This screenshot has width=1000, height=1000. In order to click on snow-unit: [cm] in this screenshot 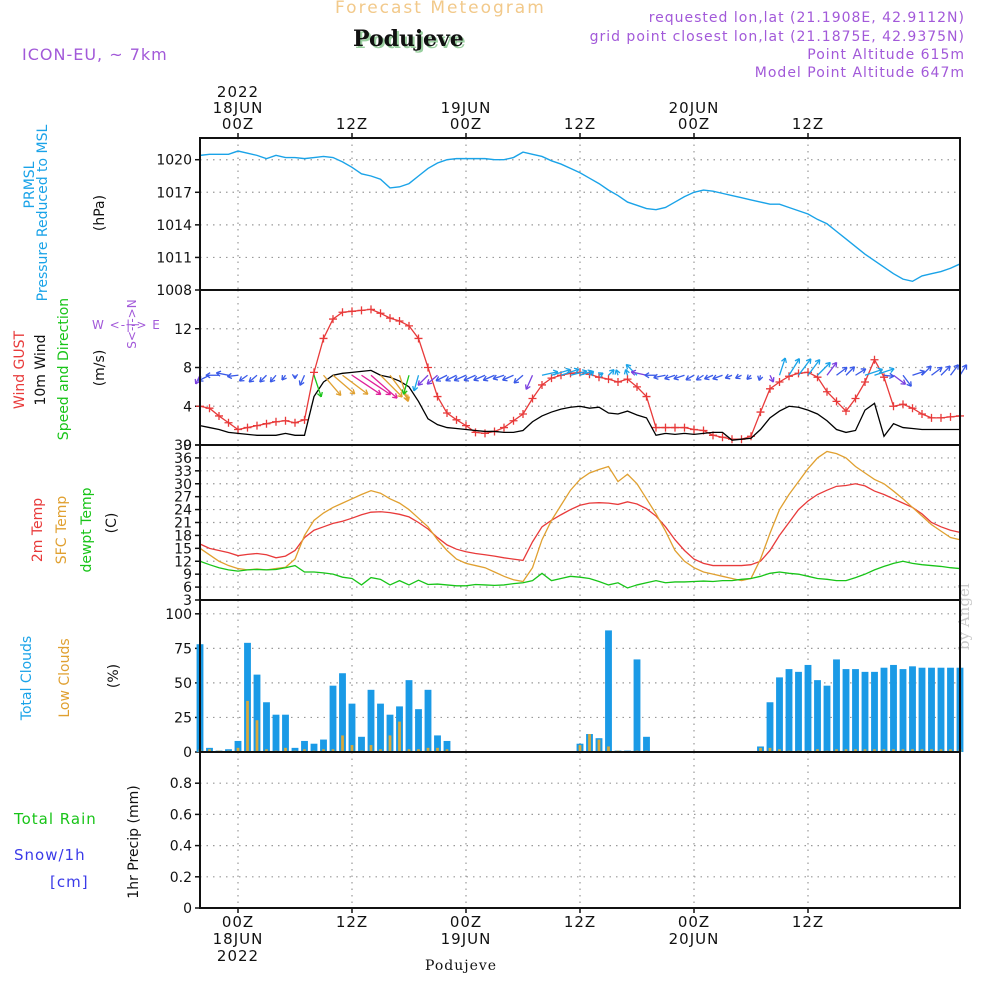, I will do `click(69, 882)`.